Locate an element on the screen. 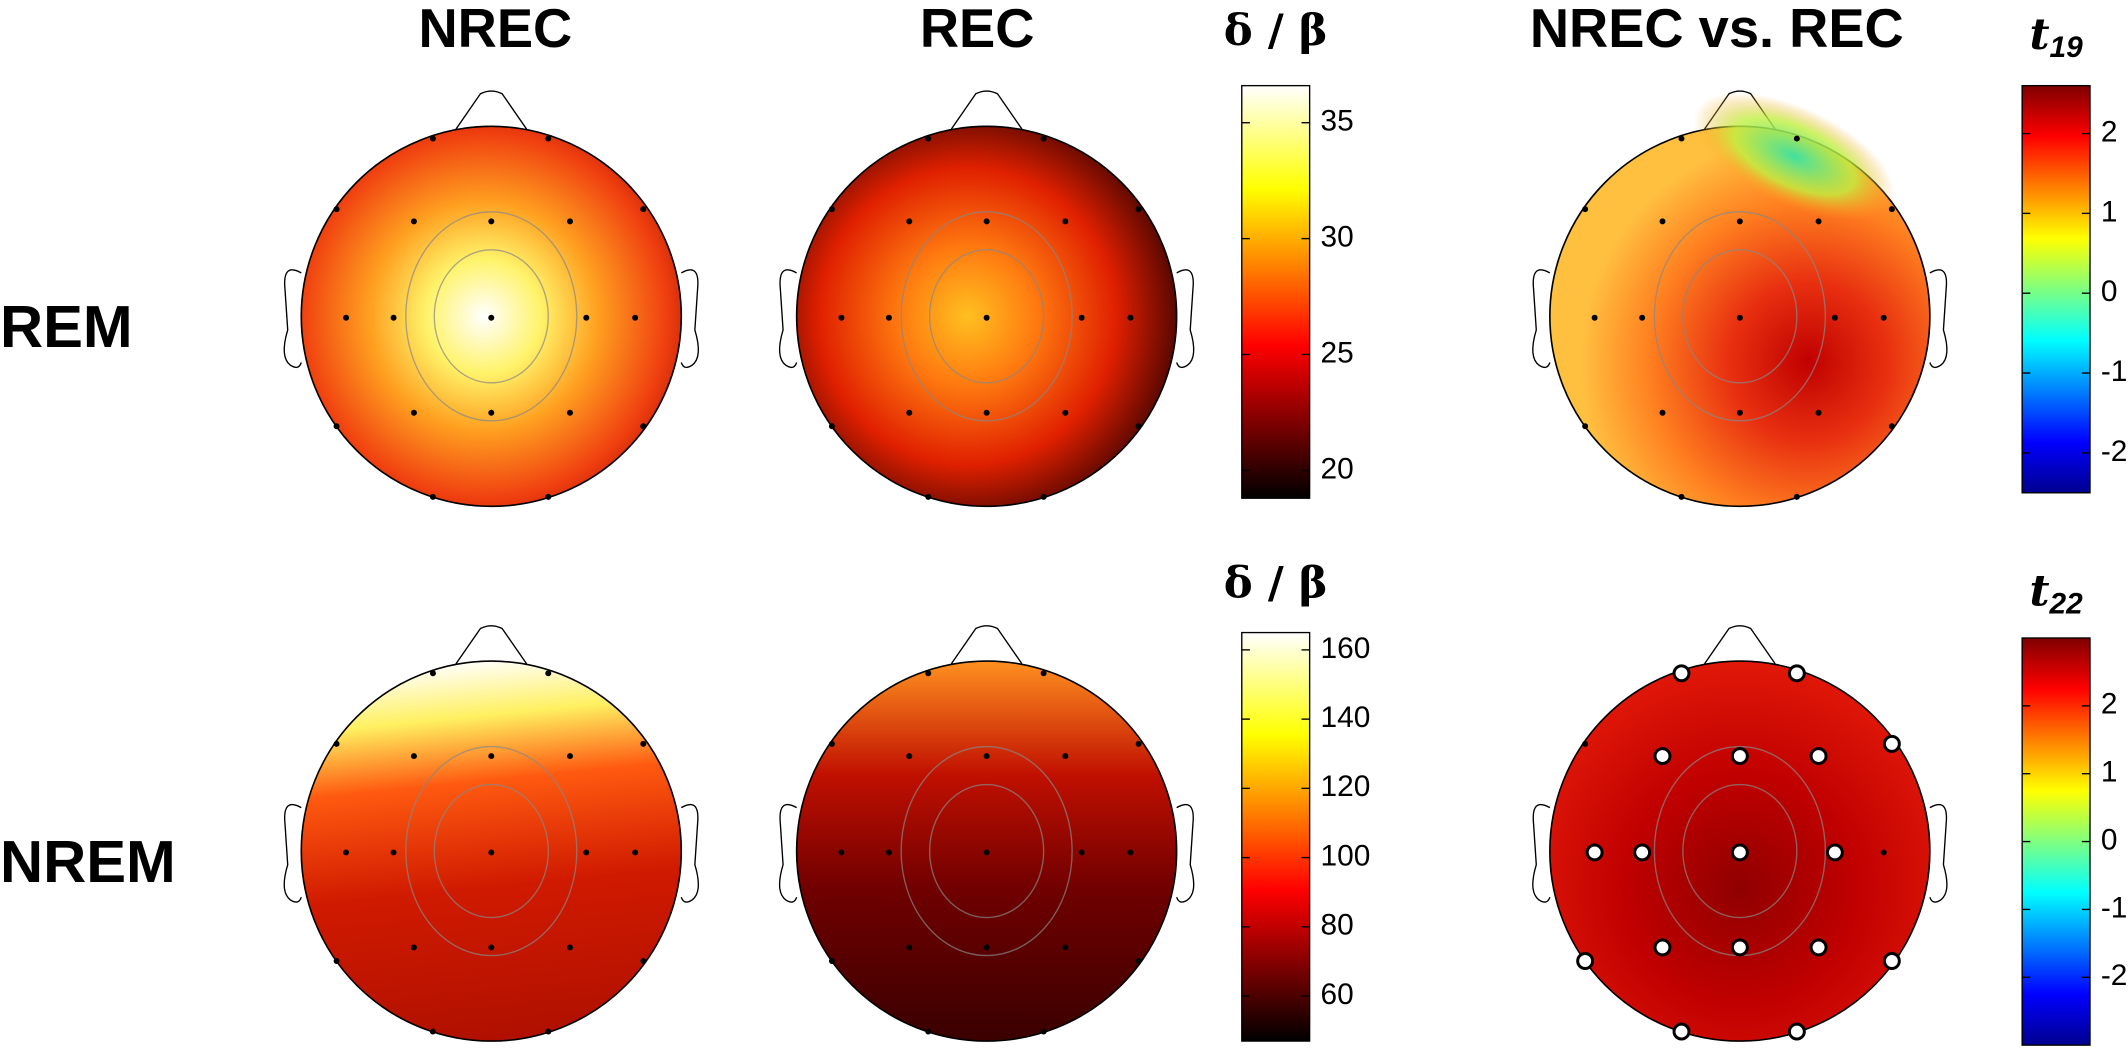 The image size is (2128, 1048). tick-label: 60 is located at coordinates (1337, 994).